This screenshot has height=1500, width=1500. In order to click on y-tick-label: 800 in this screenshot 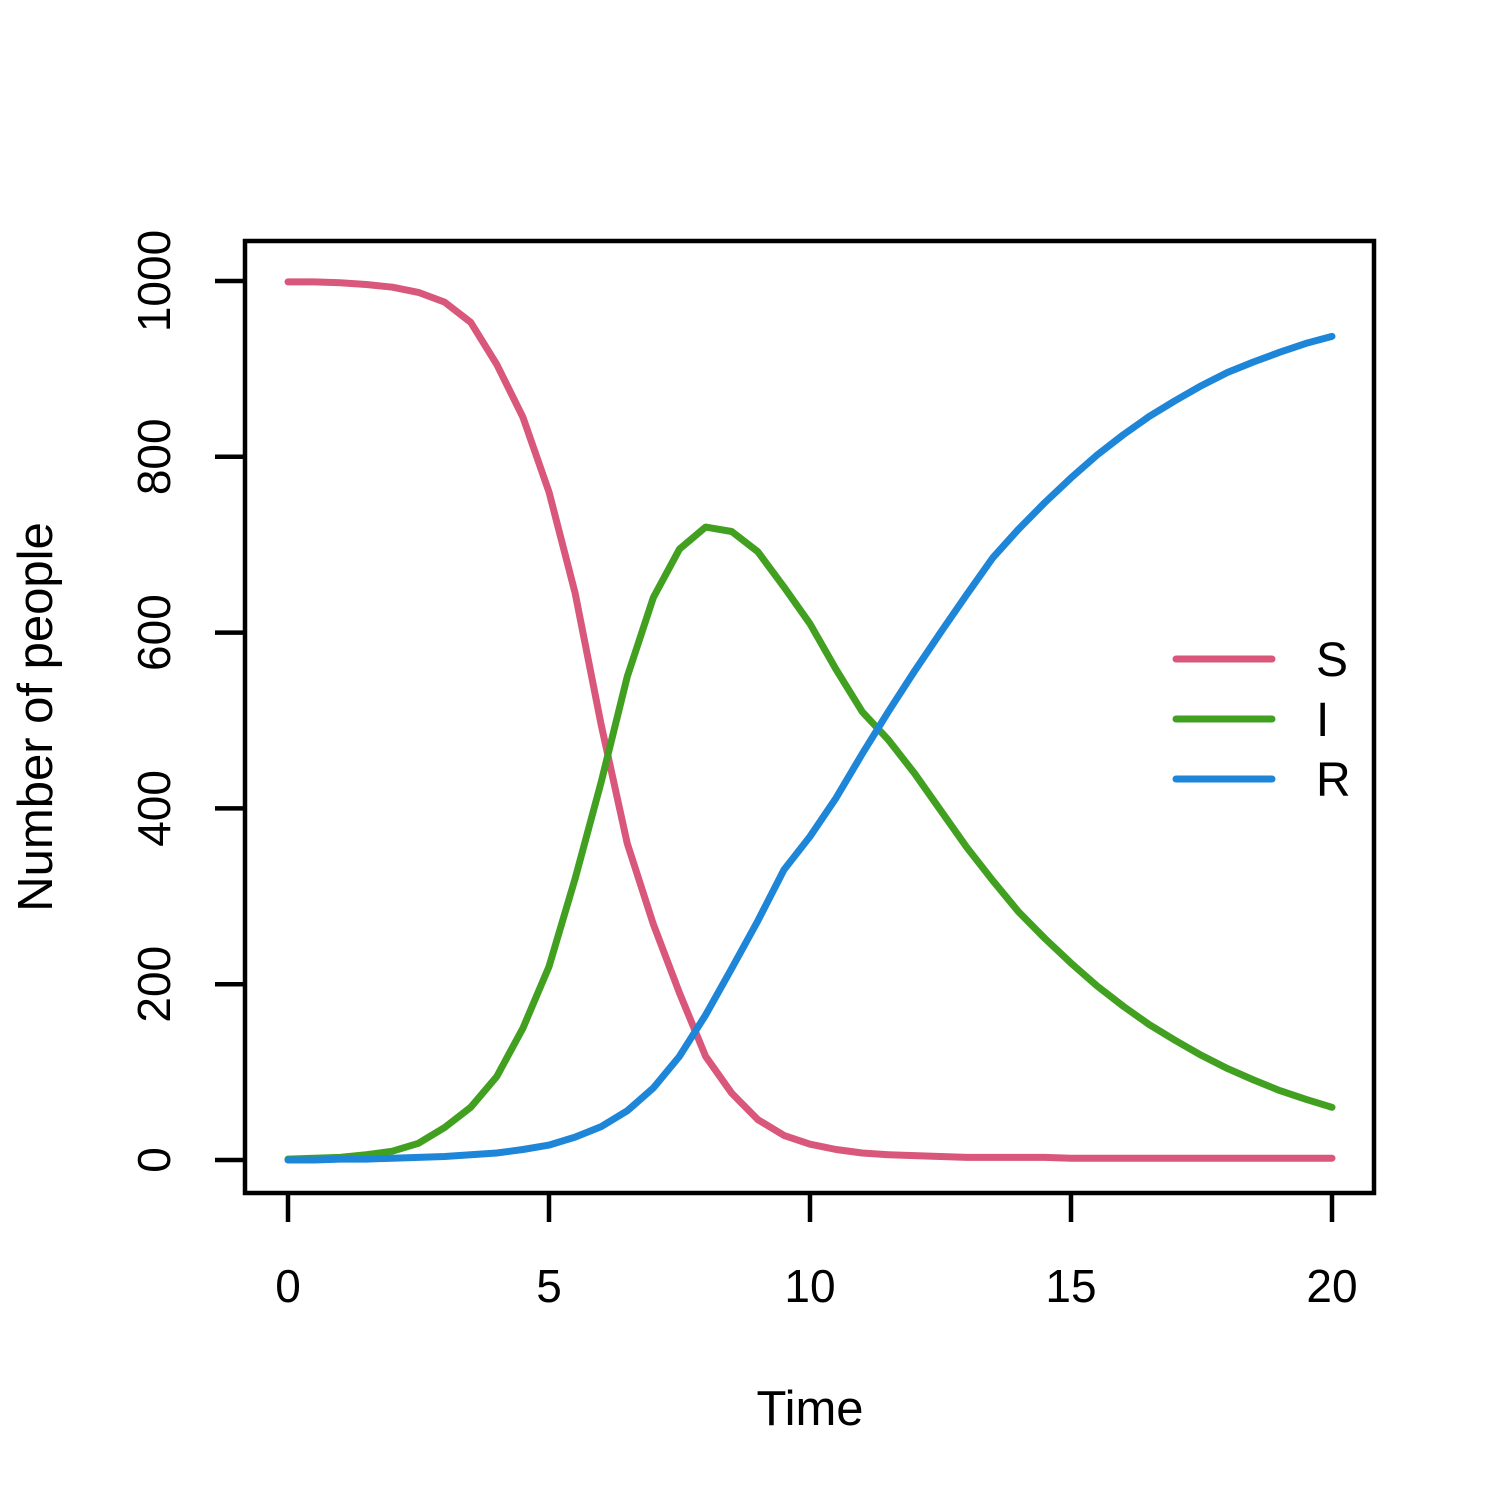, I will do `click(154, 456)`.